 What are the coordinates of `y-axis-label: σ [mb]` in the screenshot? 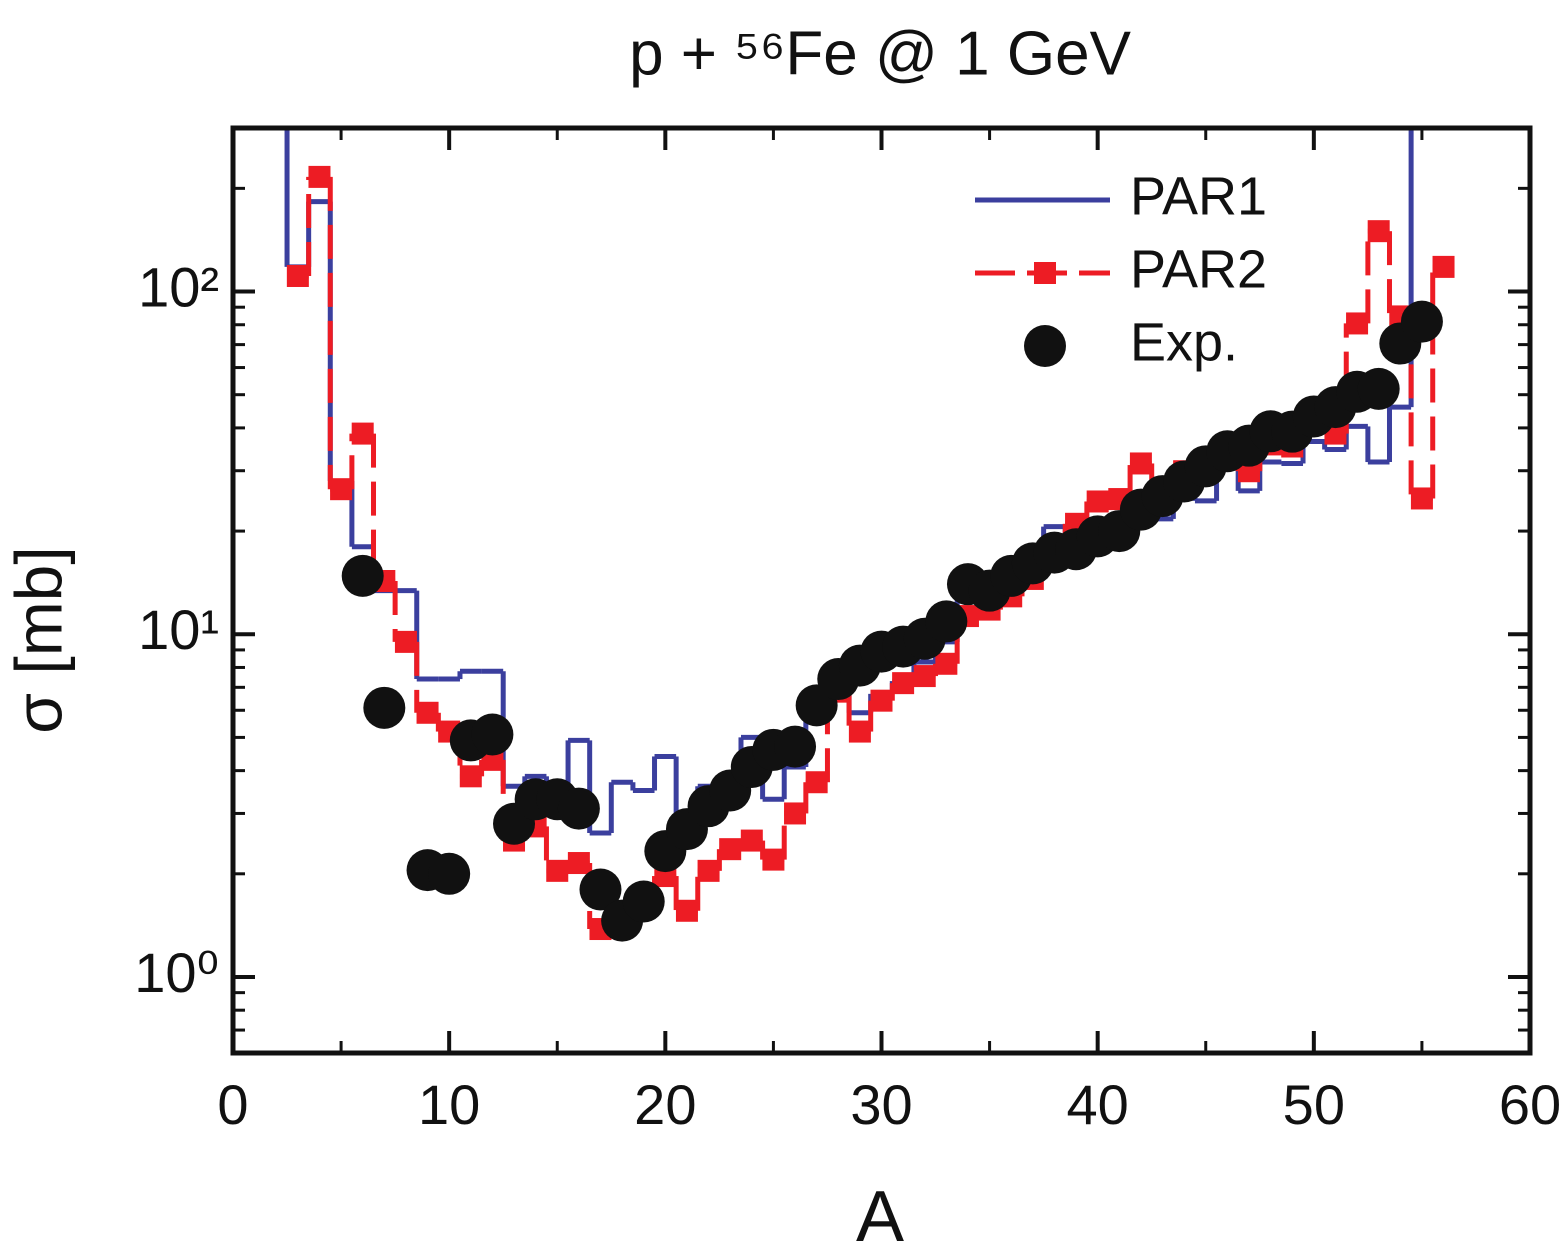 It's located at (38, 639).